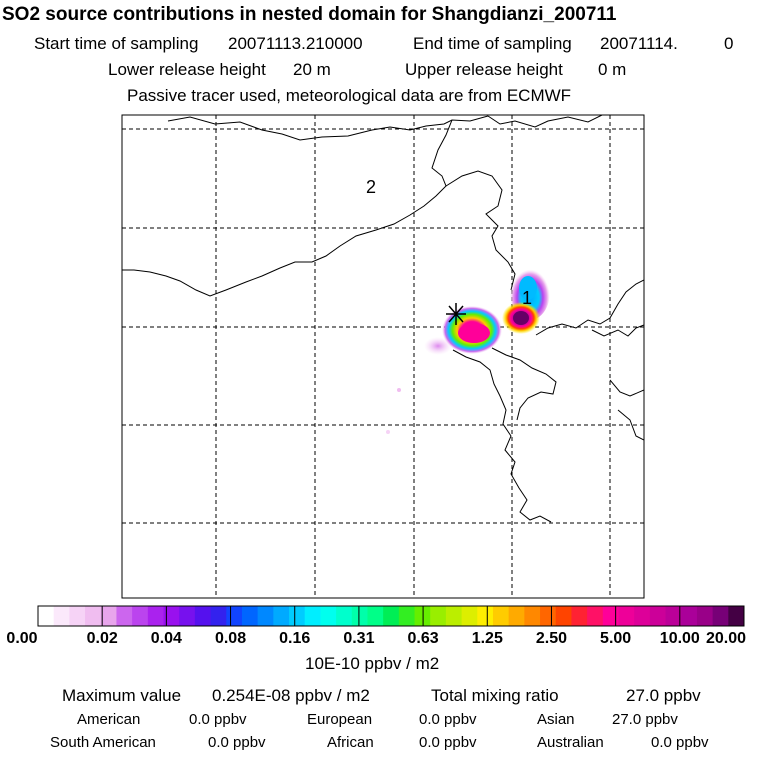 Image resolution: width=768 pixels, height=768 pixels. What do you see at coordinates (350, 742) in the screenshot?
I see `region-name-african: African` at bounding box center [350, 742].